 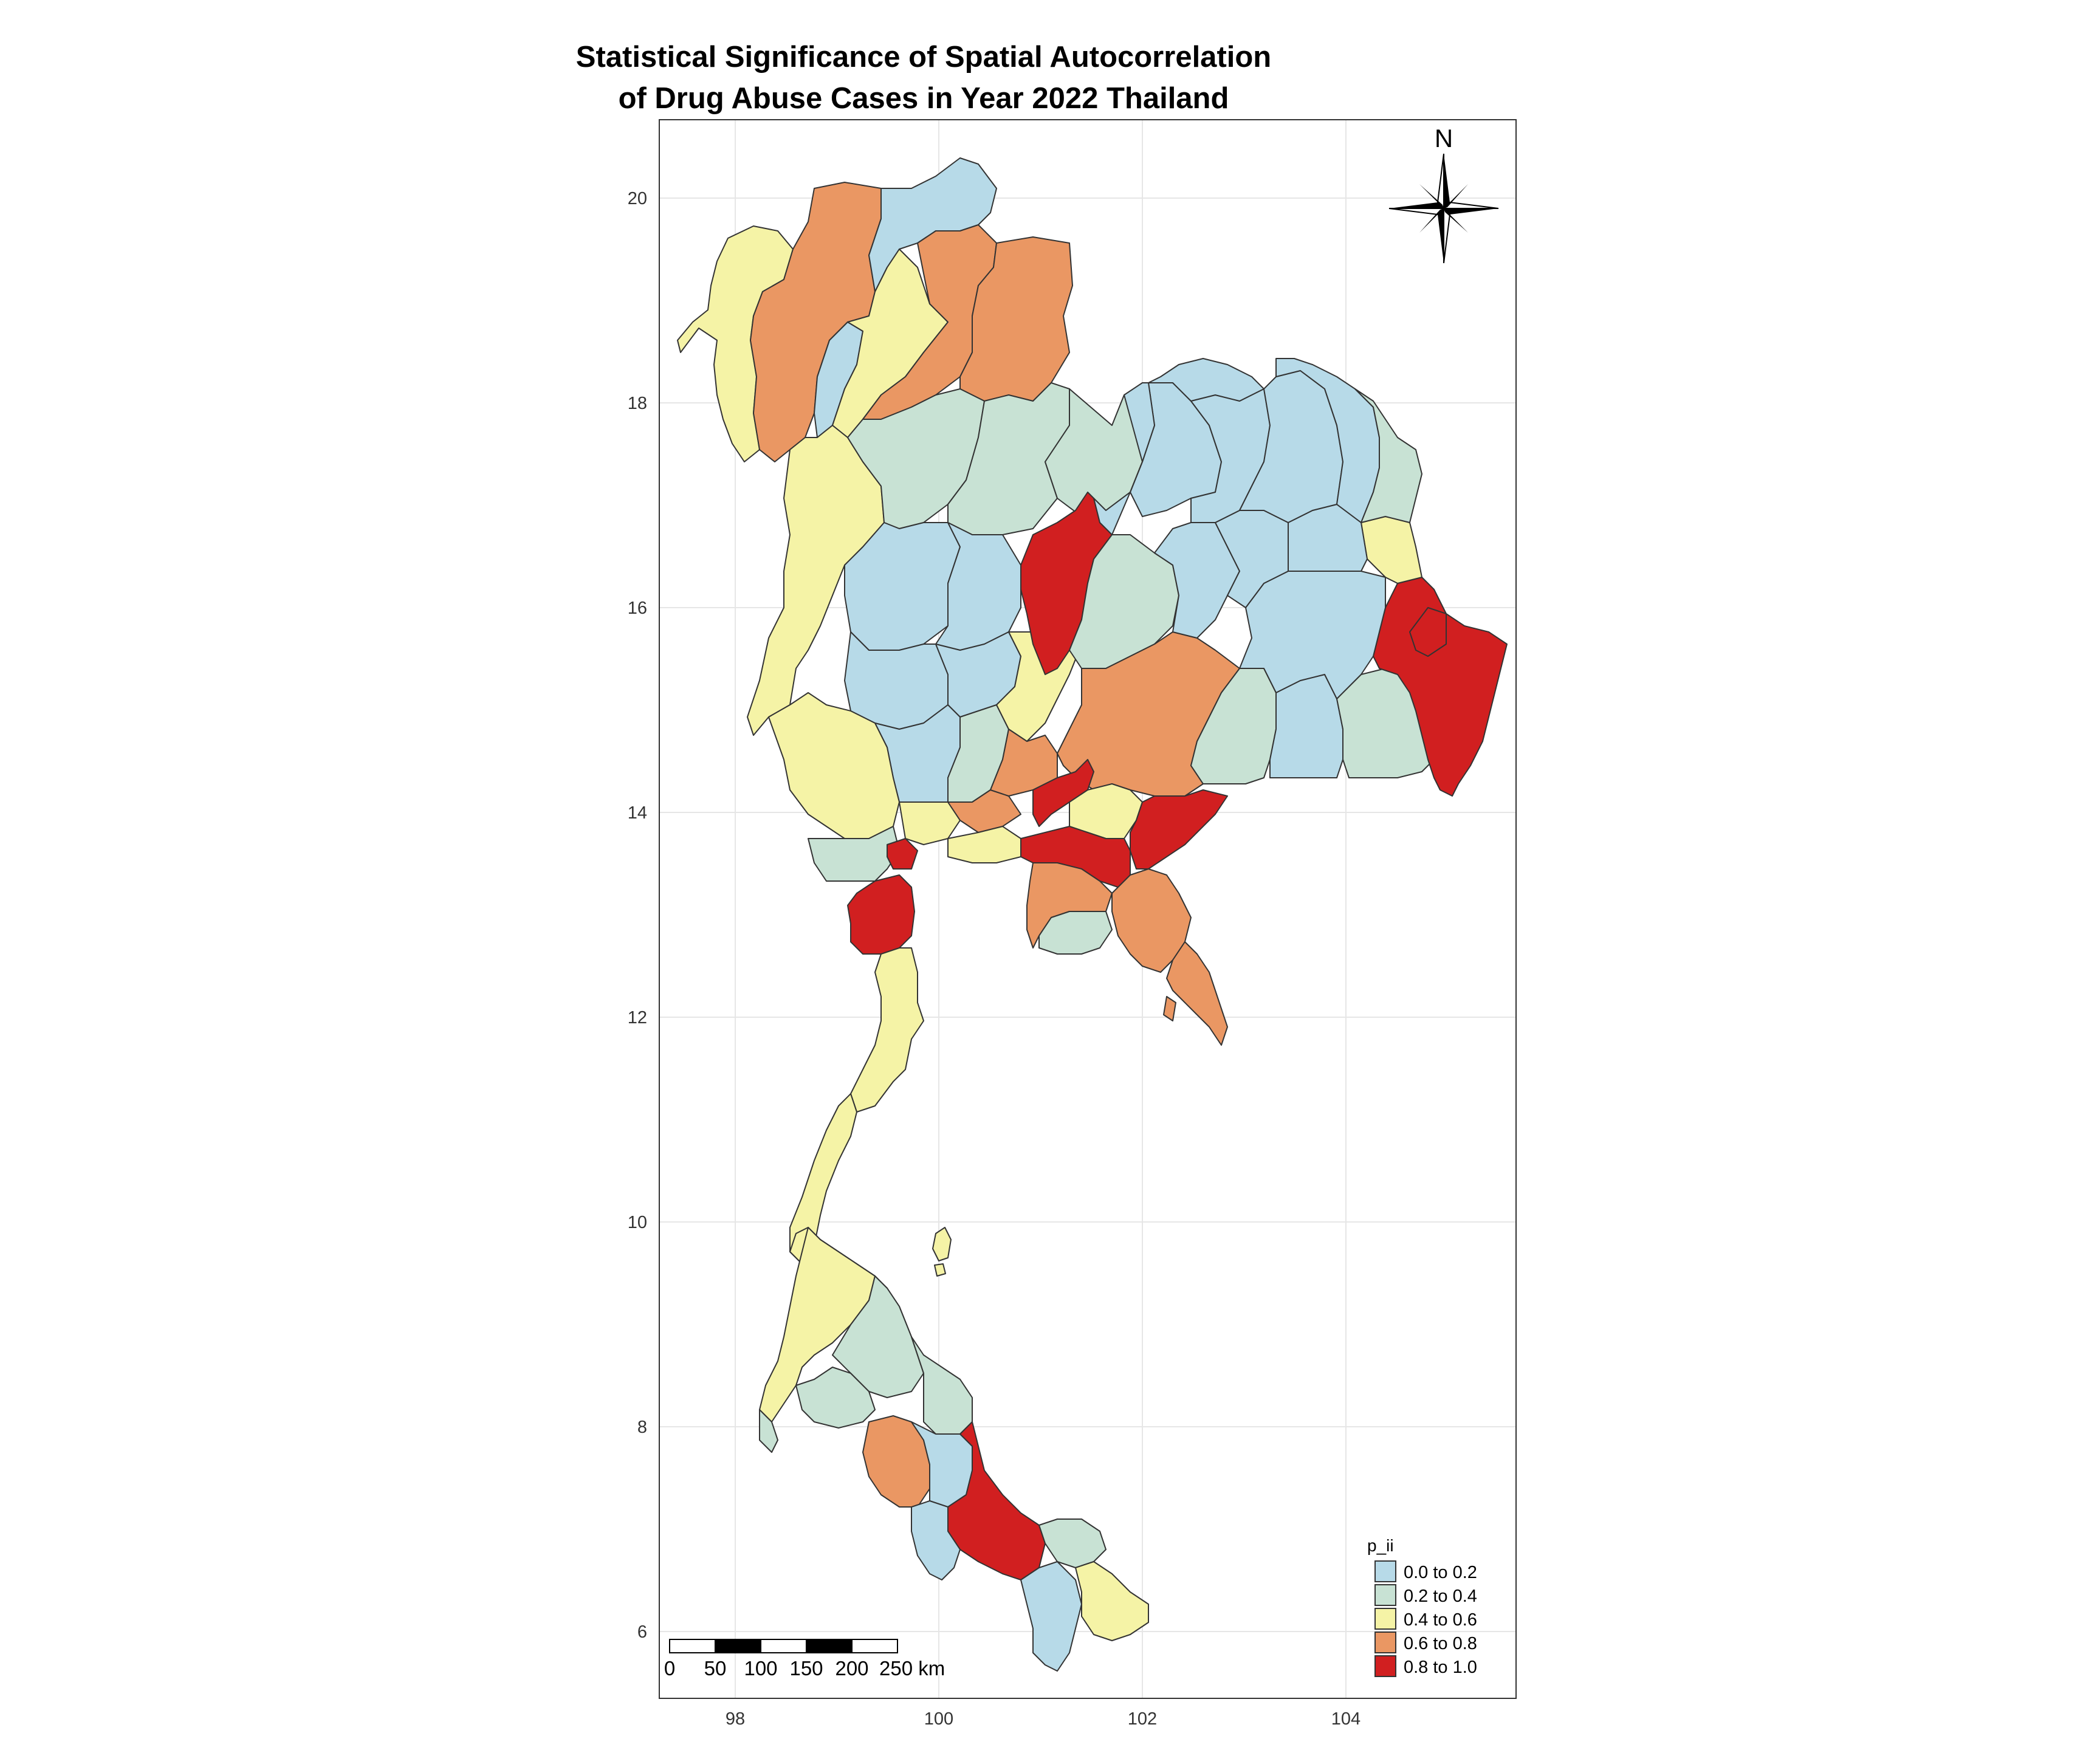 What do you see at coordinates (642, 1427) in the screenshot?
I see `y-tick-label: 8` at bounding box center [642, 1427].